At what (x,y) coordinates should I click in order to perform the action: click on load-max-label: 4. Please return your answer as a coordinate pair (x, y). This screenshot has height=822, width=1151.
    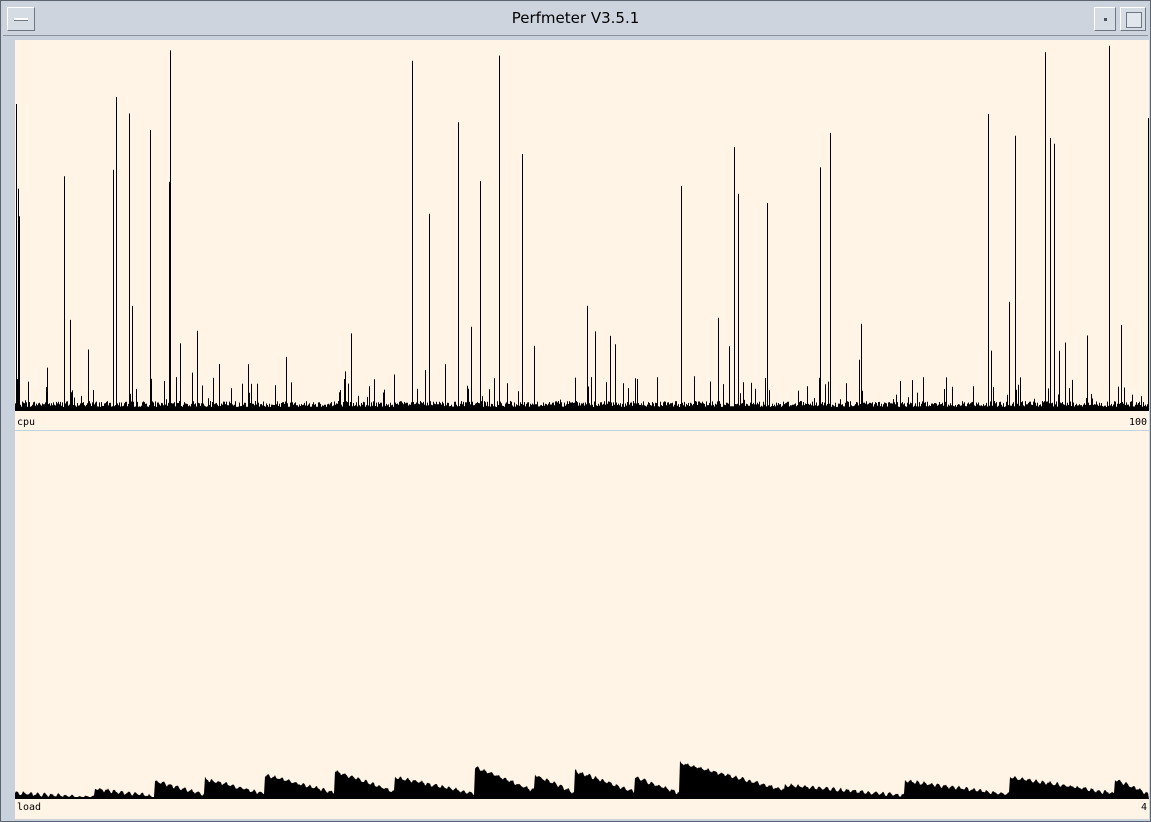
    Looking at the image, I should click on (1143, 807).